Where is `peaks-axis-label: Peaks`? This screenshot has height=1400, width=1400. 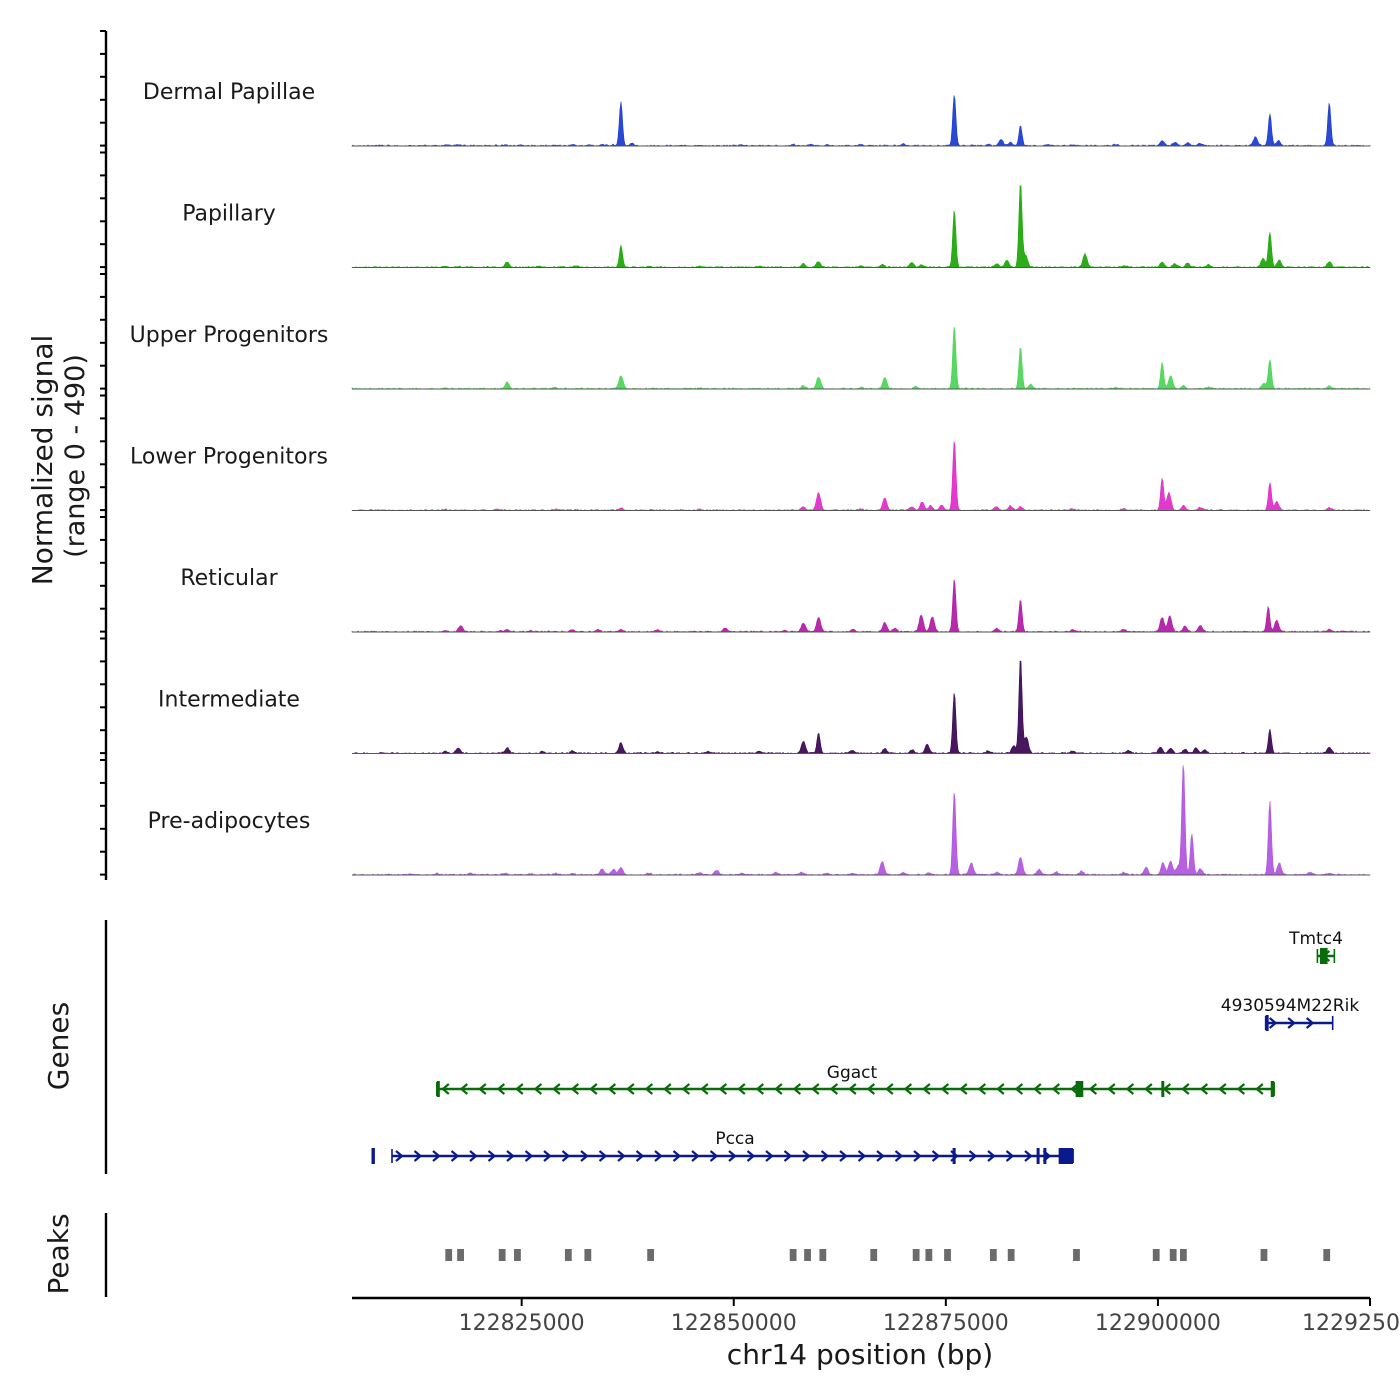
peaks-axis-label: Peaks is located at coordinates (58, 1253).